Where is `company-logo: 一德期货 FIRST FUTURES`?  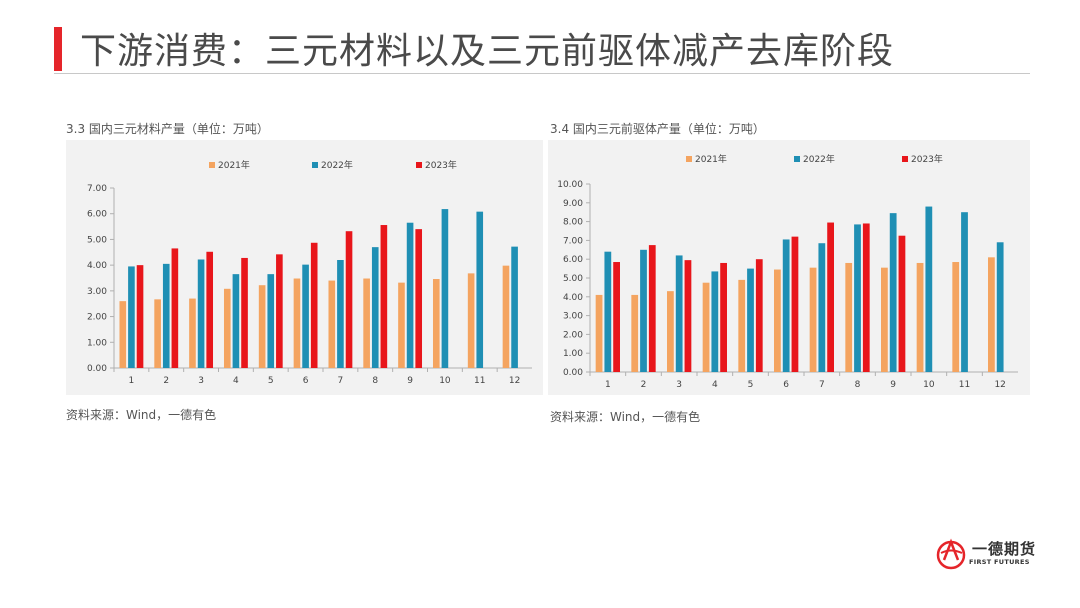 company-logo: 一德期货 FIRST FUTURES is located at coordinates (991, 554).